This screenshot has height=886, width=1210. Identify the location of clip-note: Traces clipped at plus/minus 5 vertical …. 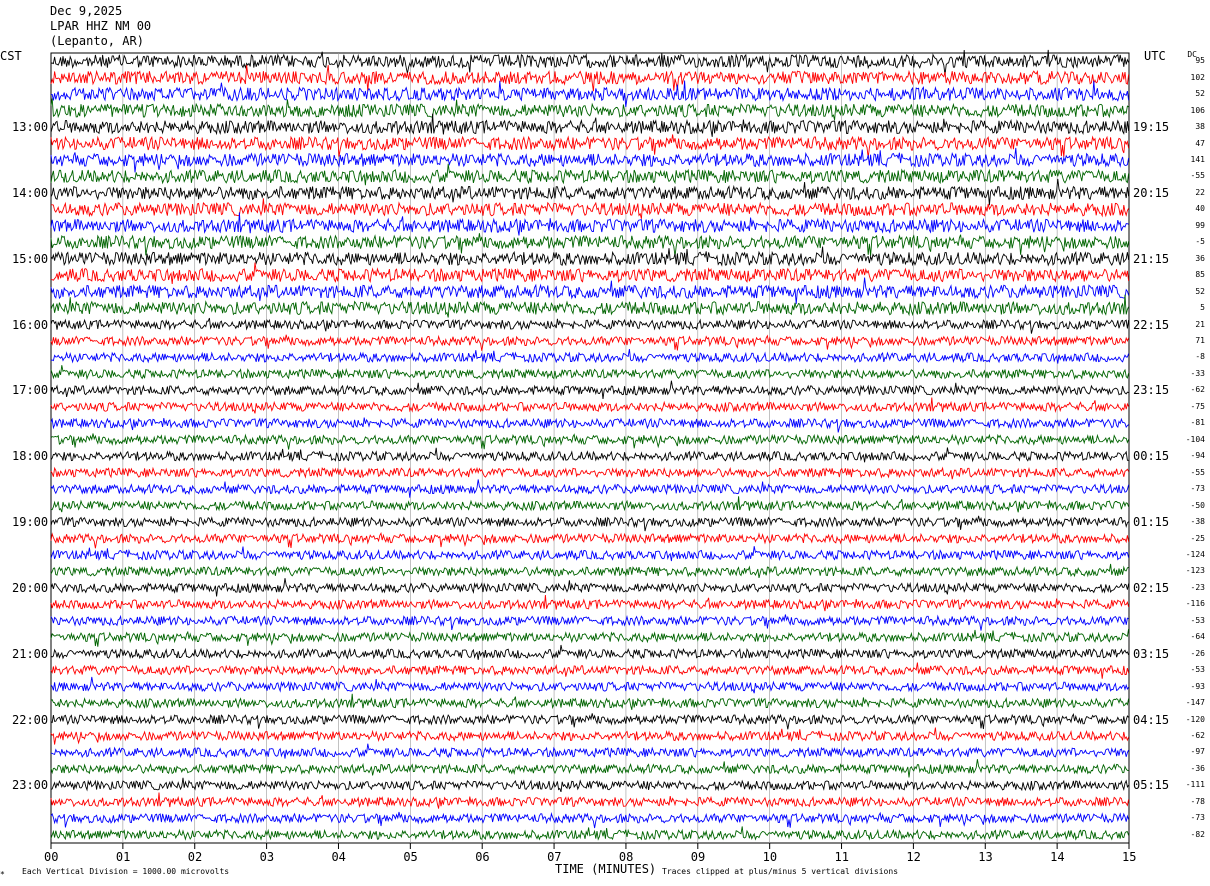
(780, 871).